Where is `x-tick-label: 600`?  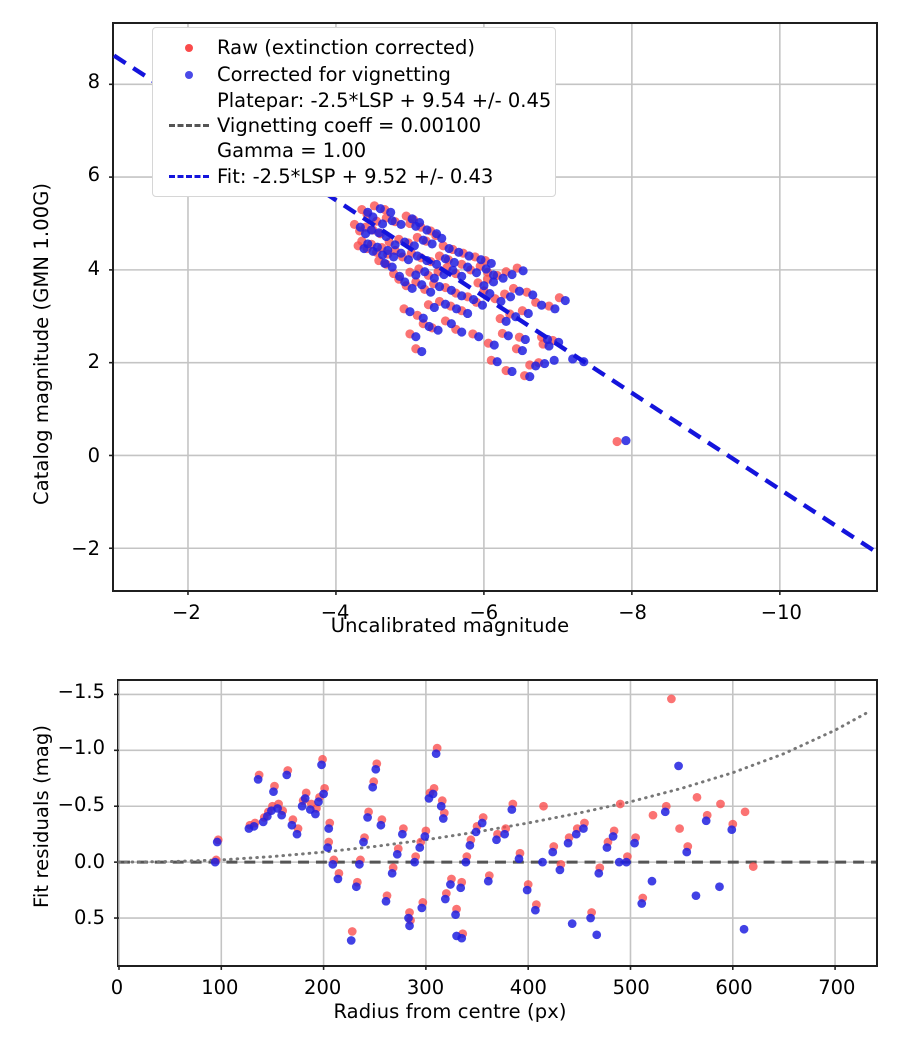
x-tick-label: 600 is located at coordinates (734, 987).